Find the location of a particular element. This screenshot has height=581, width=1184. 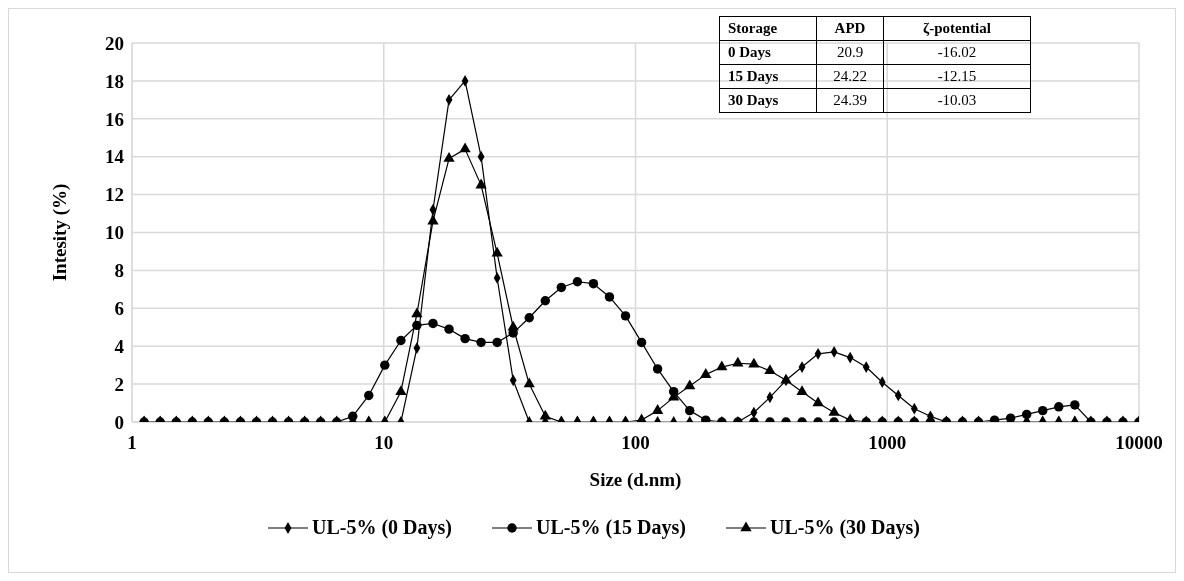

y-tick-label: 14 is located at coordinates (115, 157).